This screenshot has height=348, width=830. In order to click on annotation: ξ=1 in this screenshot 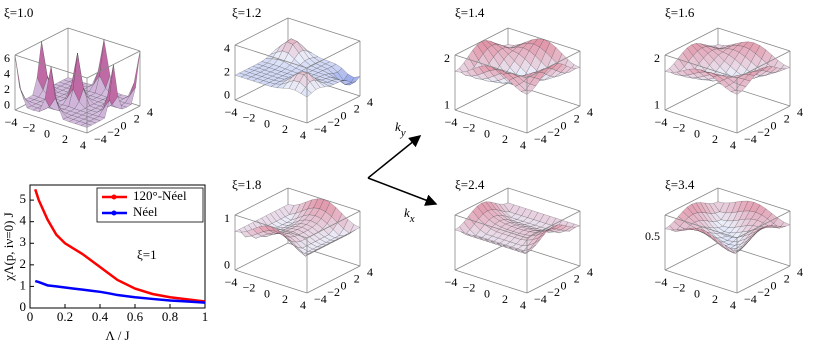, I will do `click(147, 254)`.